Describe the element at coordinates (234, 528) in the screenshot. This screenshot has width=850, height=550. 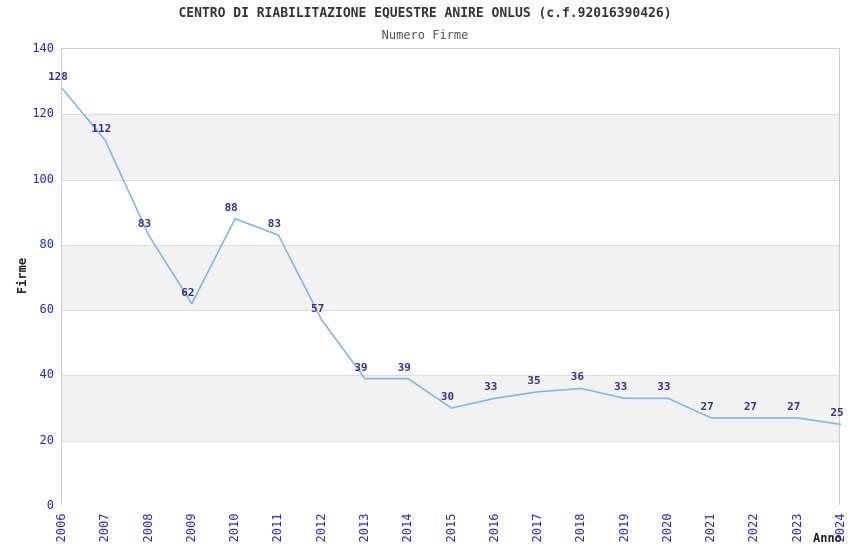
I see `x-tick-label: 2010` at that location.